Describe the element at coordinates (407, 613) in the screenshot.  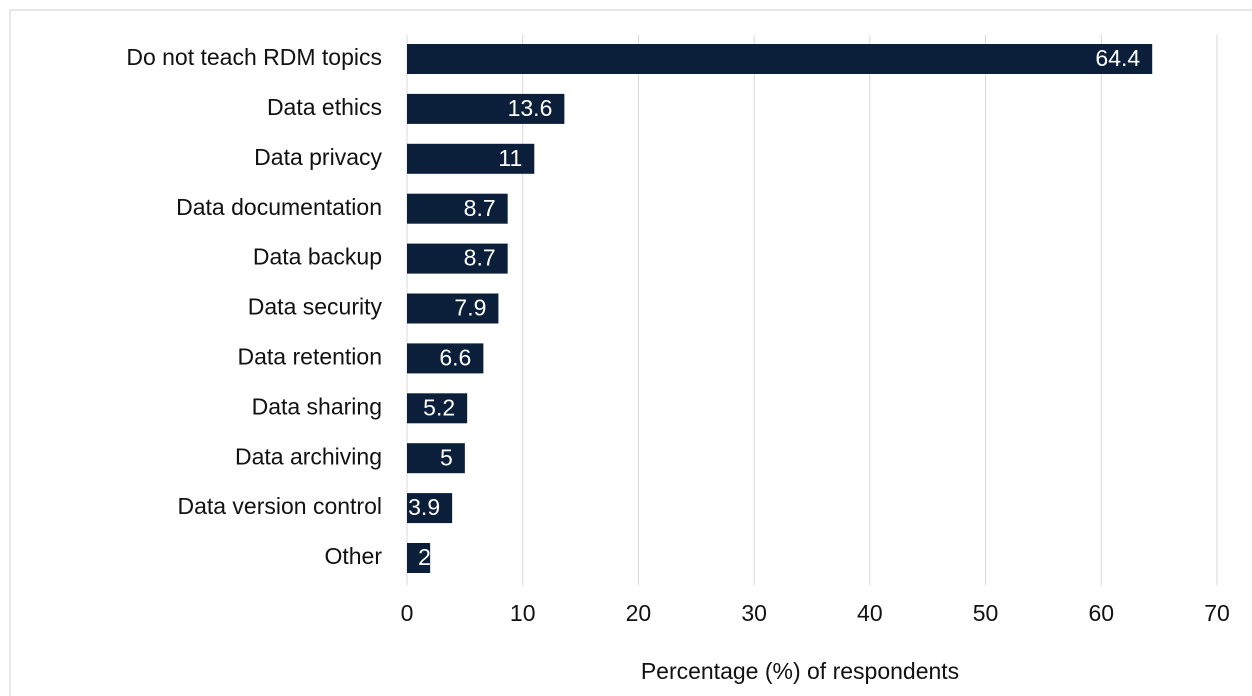
I see `x-tick-label: 0` at that location.